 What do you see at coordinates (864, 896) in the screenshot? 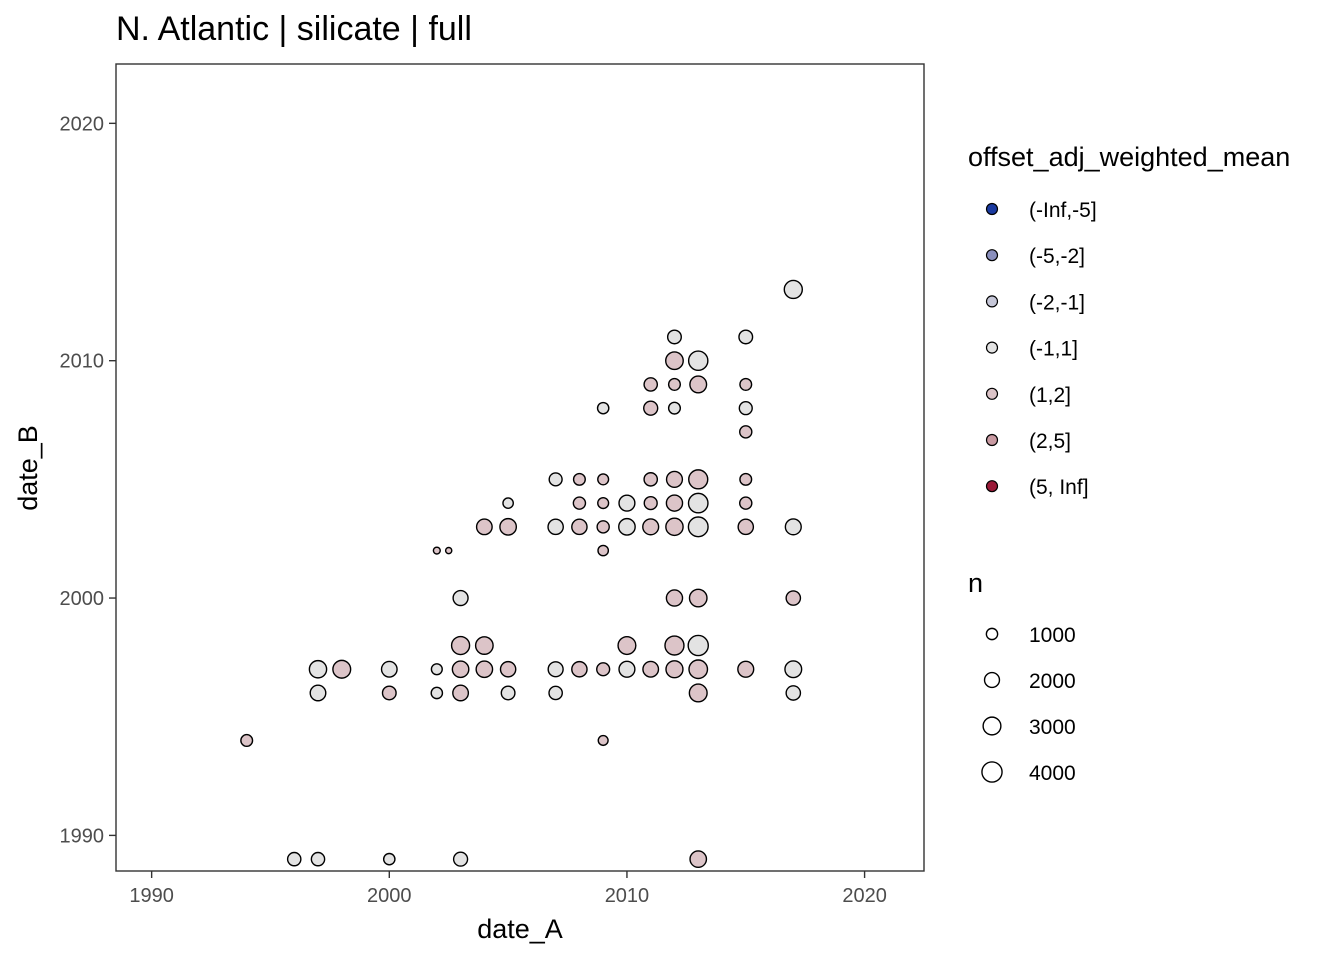
I see `x-tick-label: 2020` at bounding box center [864, 896].